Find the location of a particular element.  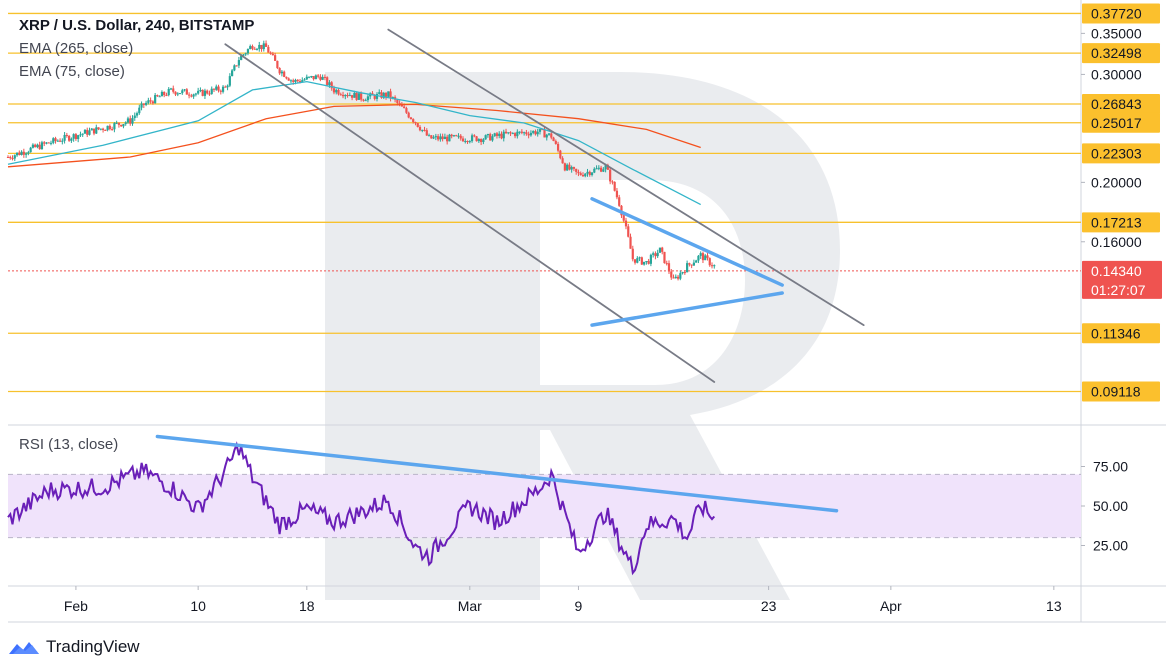

level-label: 0.17213 is located at coordinates (1116, 222).